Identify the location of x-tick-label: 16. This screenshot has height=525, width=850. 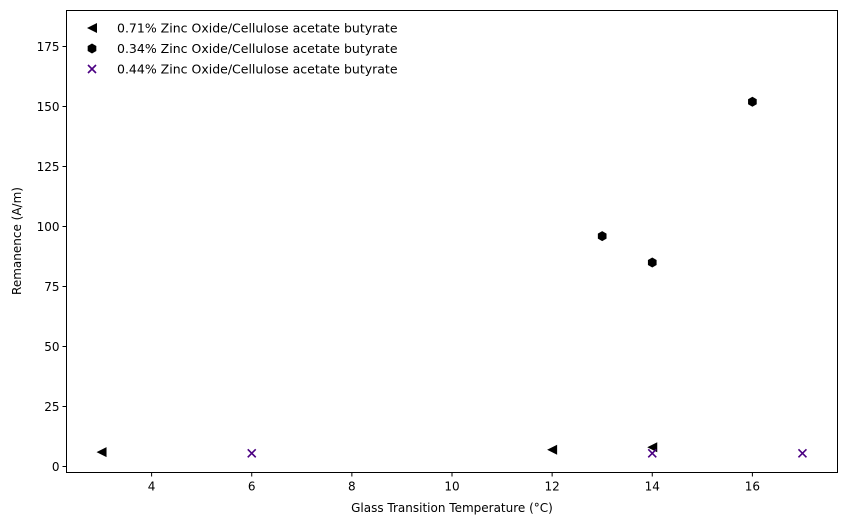
(752, 487).